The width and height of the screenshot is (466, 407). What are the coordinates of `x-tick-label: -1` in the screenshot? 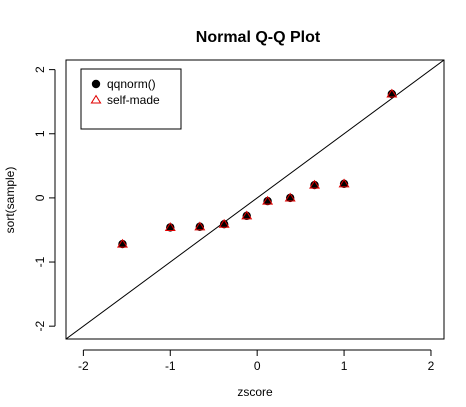 It's located at (170, 366).